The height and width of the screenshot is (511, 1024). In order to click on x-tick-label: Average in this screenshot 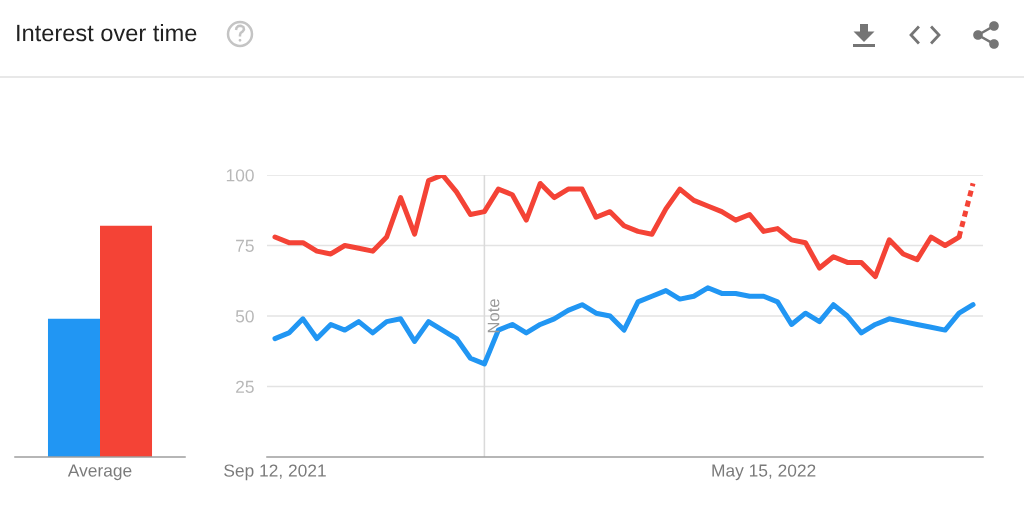, I will do `click(99, 472)`.